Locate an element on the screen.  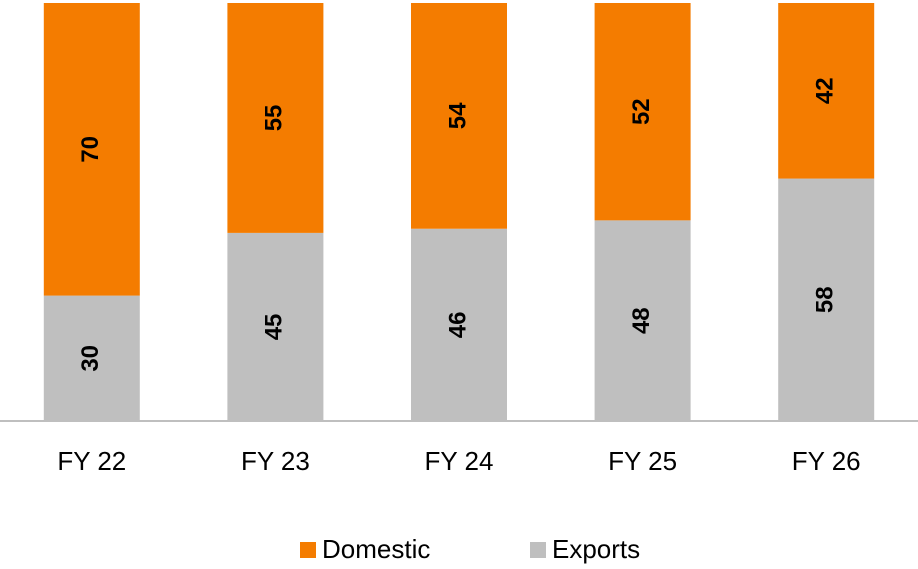
data-label: 30 is located at coordinates (90, 358).